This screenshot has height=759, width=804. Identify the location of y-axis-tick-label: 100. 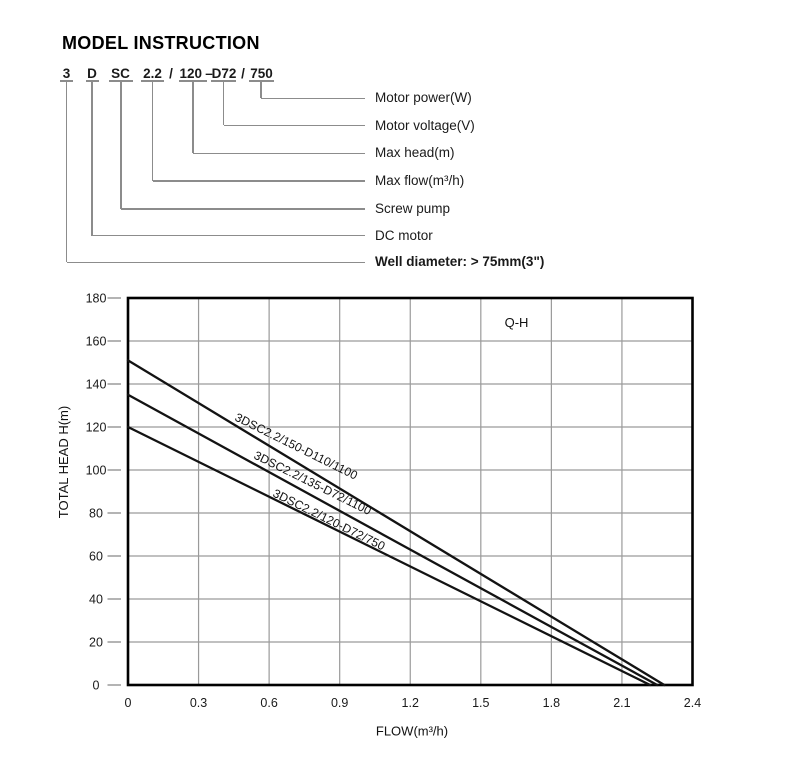
(96, 470).